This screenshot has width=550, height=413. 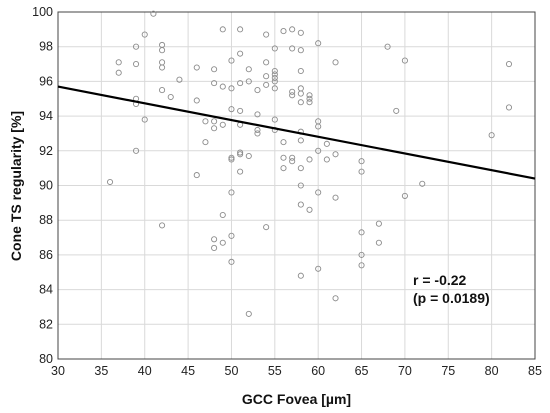 I want to click on x-tick-label: 80, so click(x=492, y=371).